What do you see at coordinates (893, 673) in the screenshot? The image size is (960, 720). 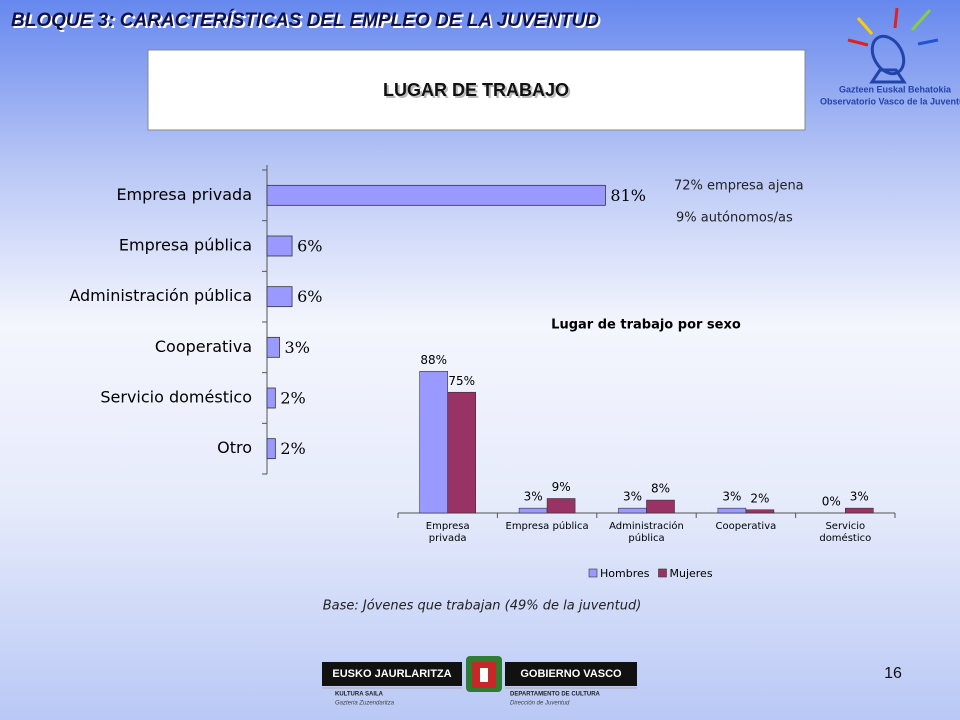 I see `page-number: 16` at bounding box center [893, 673].